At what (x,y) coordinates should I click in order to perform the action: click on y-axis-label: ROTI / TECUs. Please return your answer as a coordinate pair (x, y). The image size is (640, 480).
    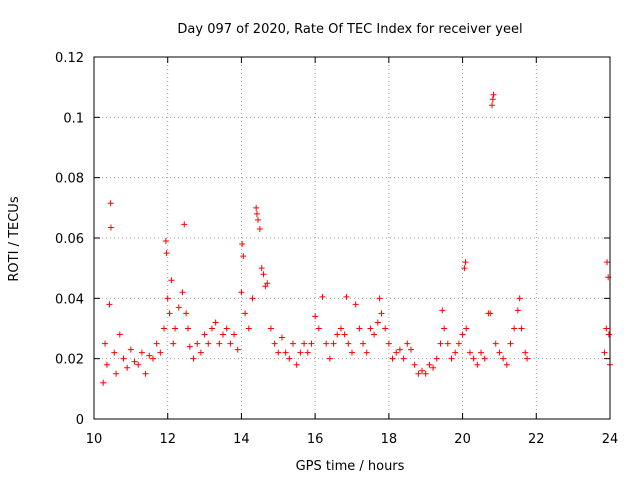
    Looking at the image, I should click on (14, 238).